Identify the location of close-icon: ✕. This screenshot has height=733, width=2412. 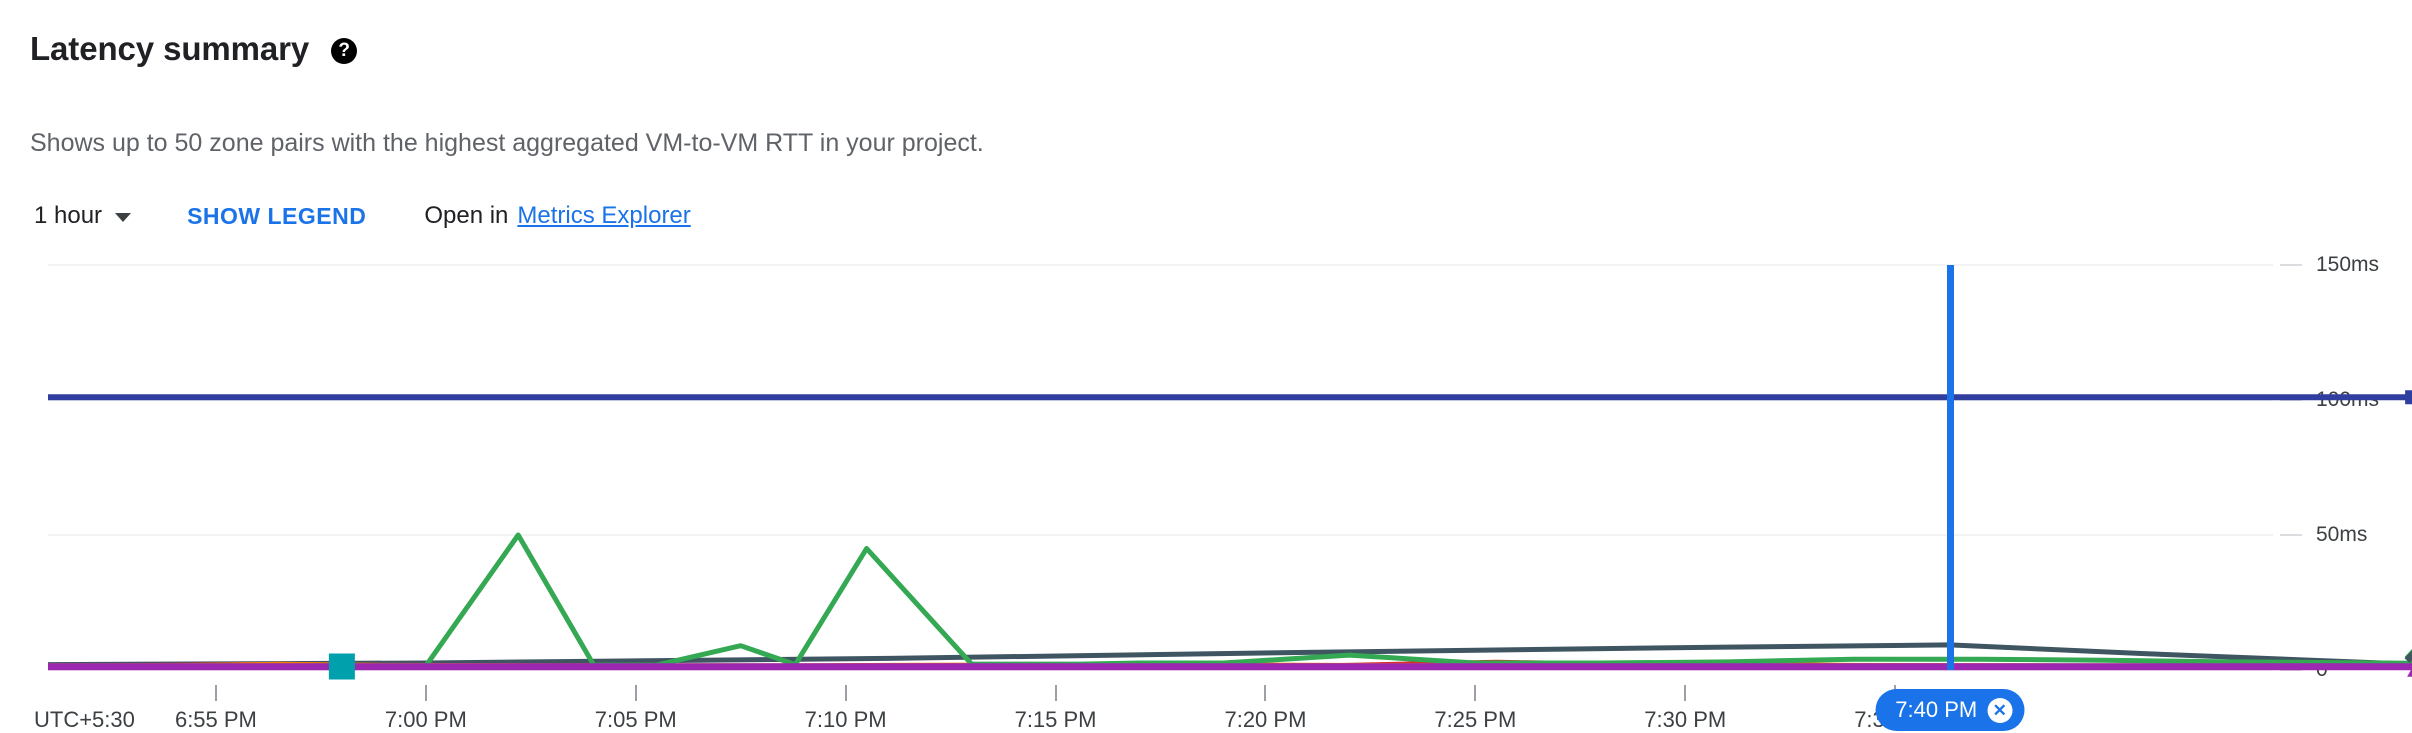
(2000, 710).